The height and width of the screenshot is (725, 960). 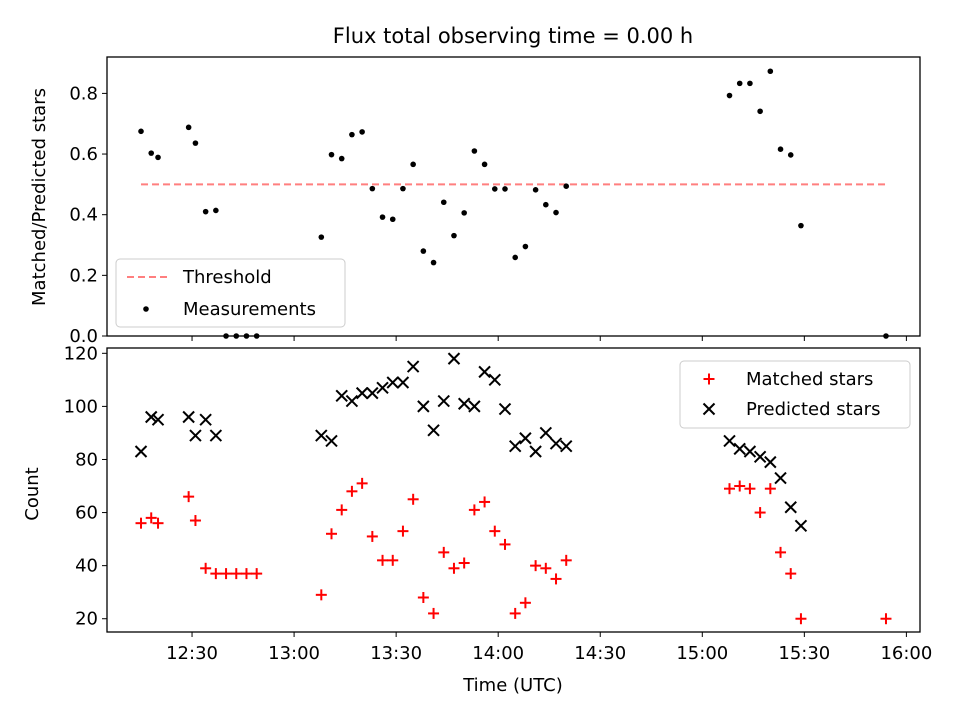 I want to click on legend-matched-swatch, so click(x=709, y=379).